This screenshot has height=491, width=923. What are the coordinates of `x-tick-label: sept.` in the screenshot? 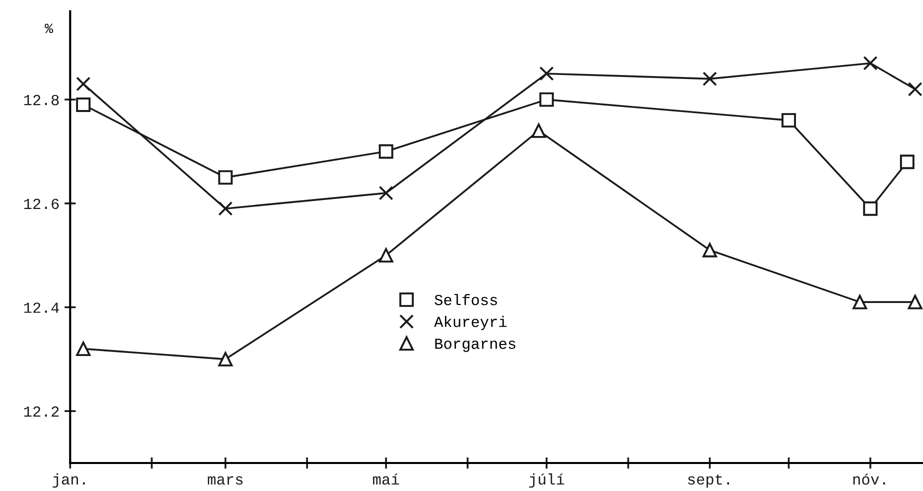 It's located at (708, 481).